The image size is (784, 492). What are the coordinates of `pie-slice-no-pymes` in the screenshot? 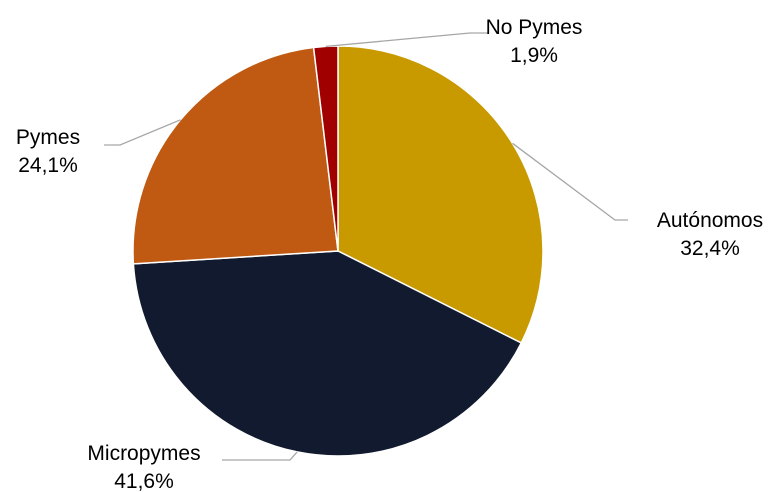 It's located at (325, 148).